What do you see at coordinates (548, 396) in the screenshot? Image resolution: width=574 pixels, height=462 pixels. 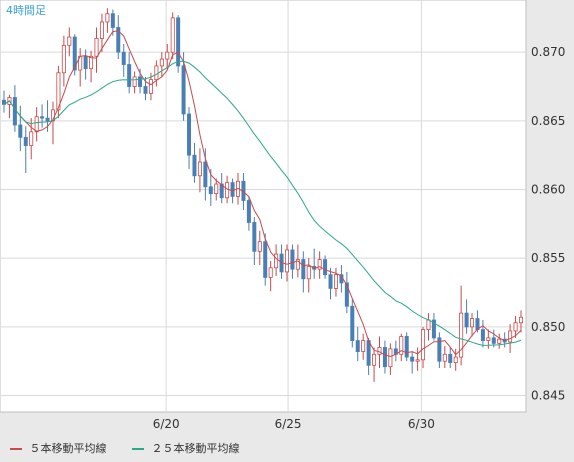 I see `y-tick-label: 0.845` at bounding box center [548, 396].